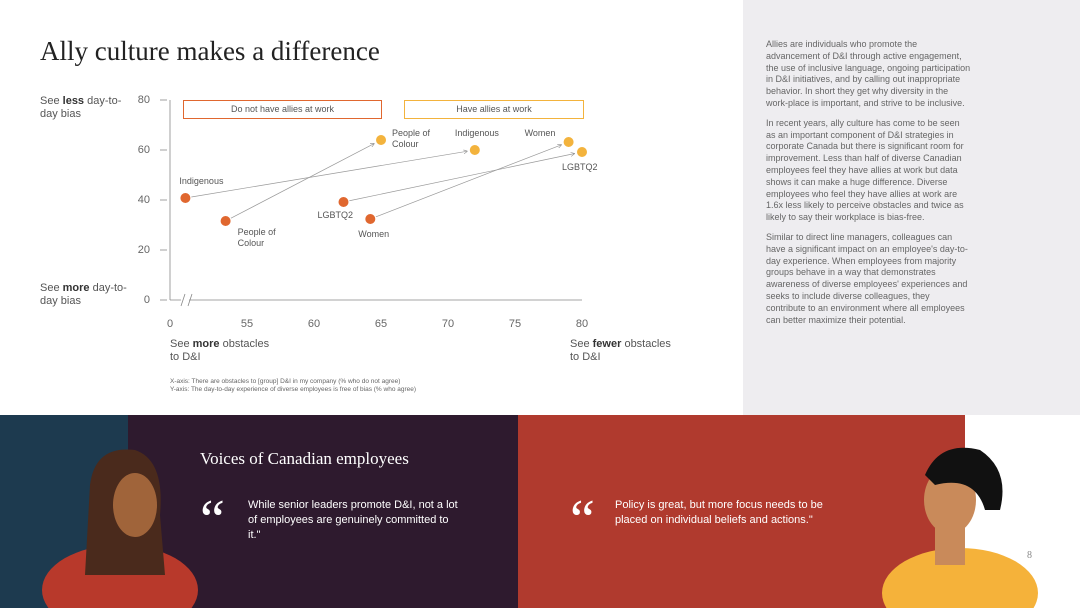 Image resolution: width=1080 pixels, height=608 pixels. What do you see at coordinates (247, 324) in the screenshot?
I see `x-tick-label: 55` at bounding box center [247, 324].